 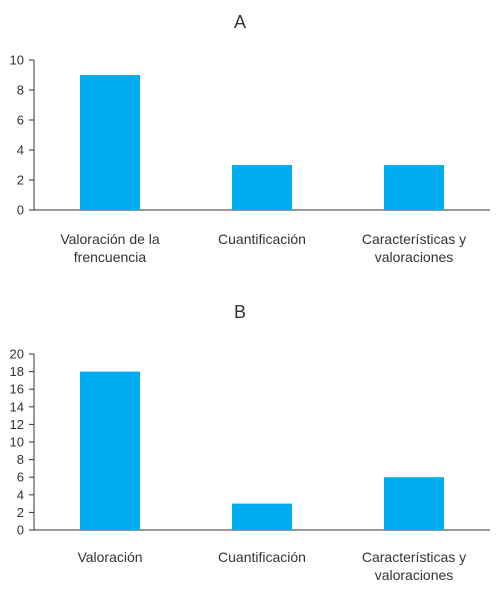 I want to click on x-category-label: Valoración de la, so click(x=110, y=239).